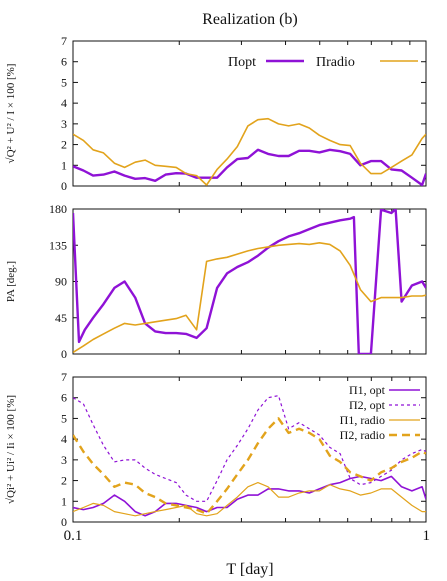 This screenshot has height=581, width=447. What do you see at coordinates (11, 281) in the screenshot?
I see `y-axis-label: PA [deg.]` at bounding box center [11, 281].